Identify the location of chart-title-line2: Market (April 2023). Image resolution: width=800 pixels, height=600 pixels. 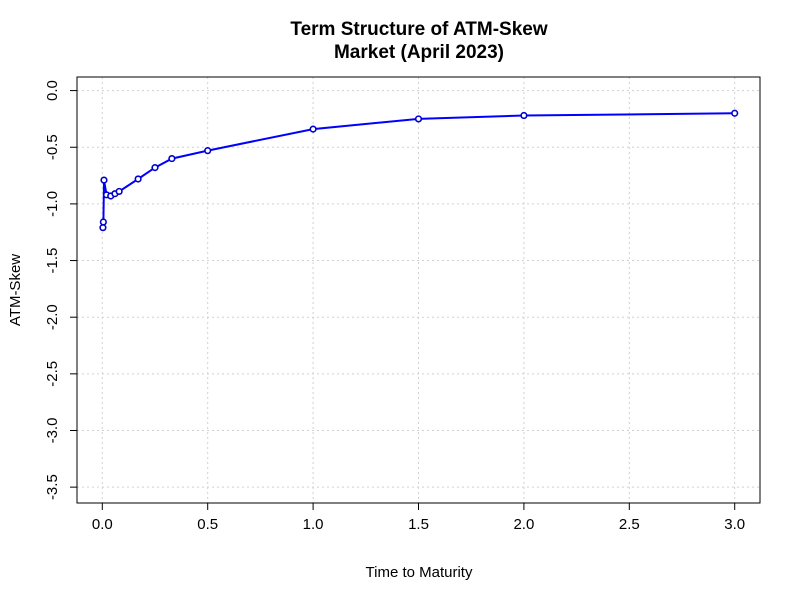
(419, 52).